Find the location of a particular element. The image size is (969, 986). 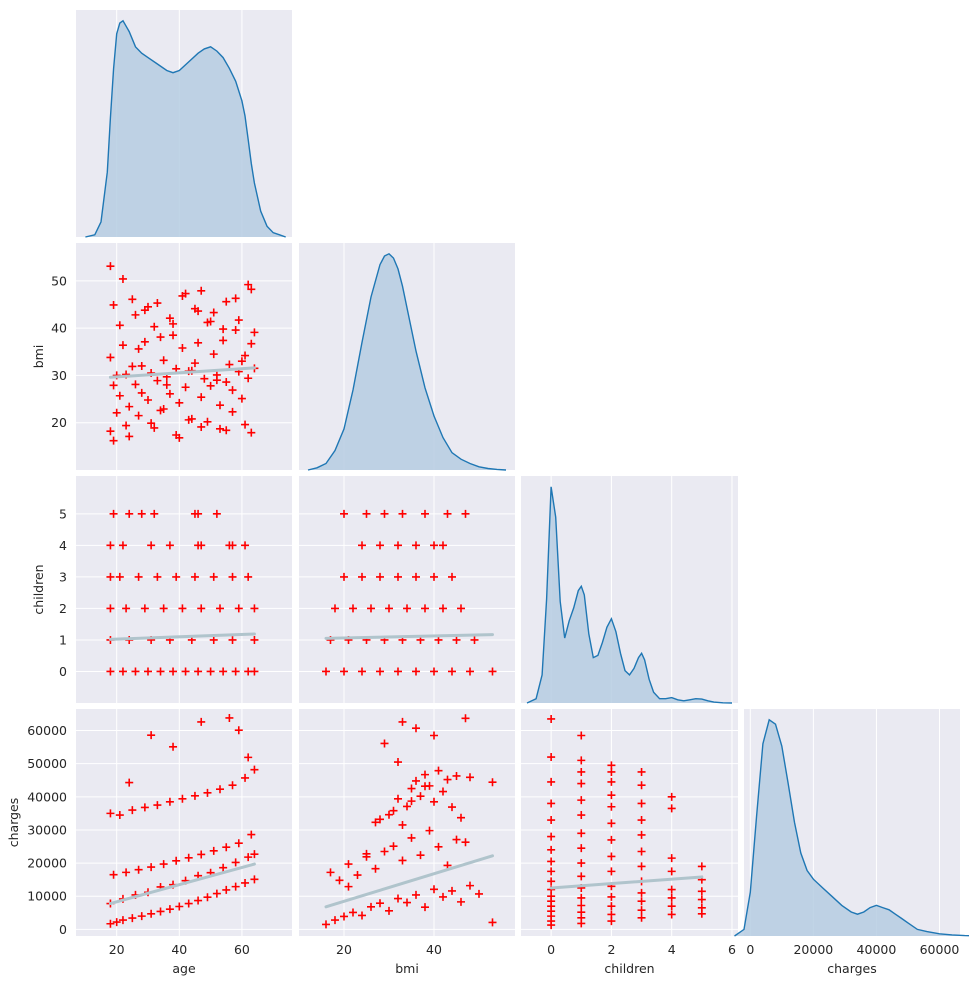

y-tick-label: 30000 is located at coordinates (47, 829).